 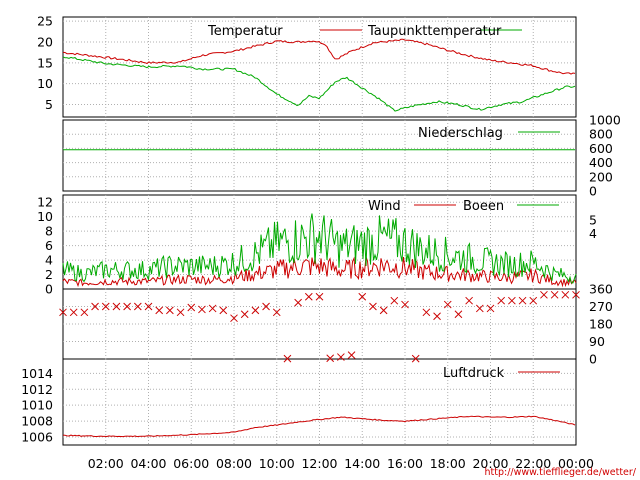 What do you see at coordinates (49, 260) in the screenshot?
I see `y-tick-label: 4` at bounding box center [49, 260].